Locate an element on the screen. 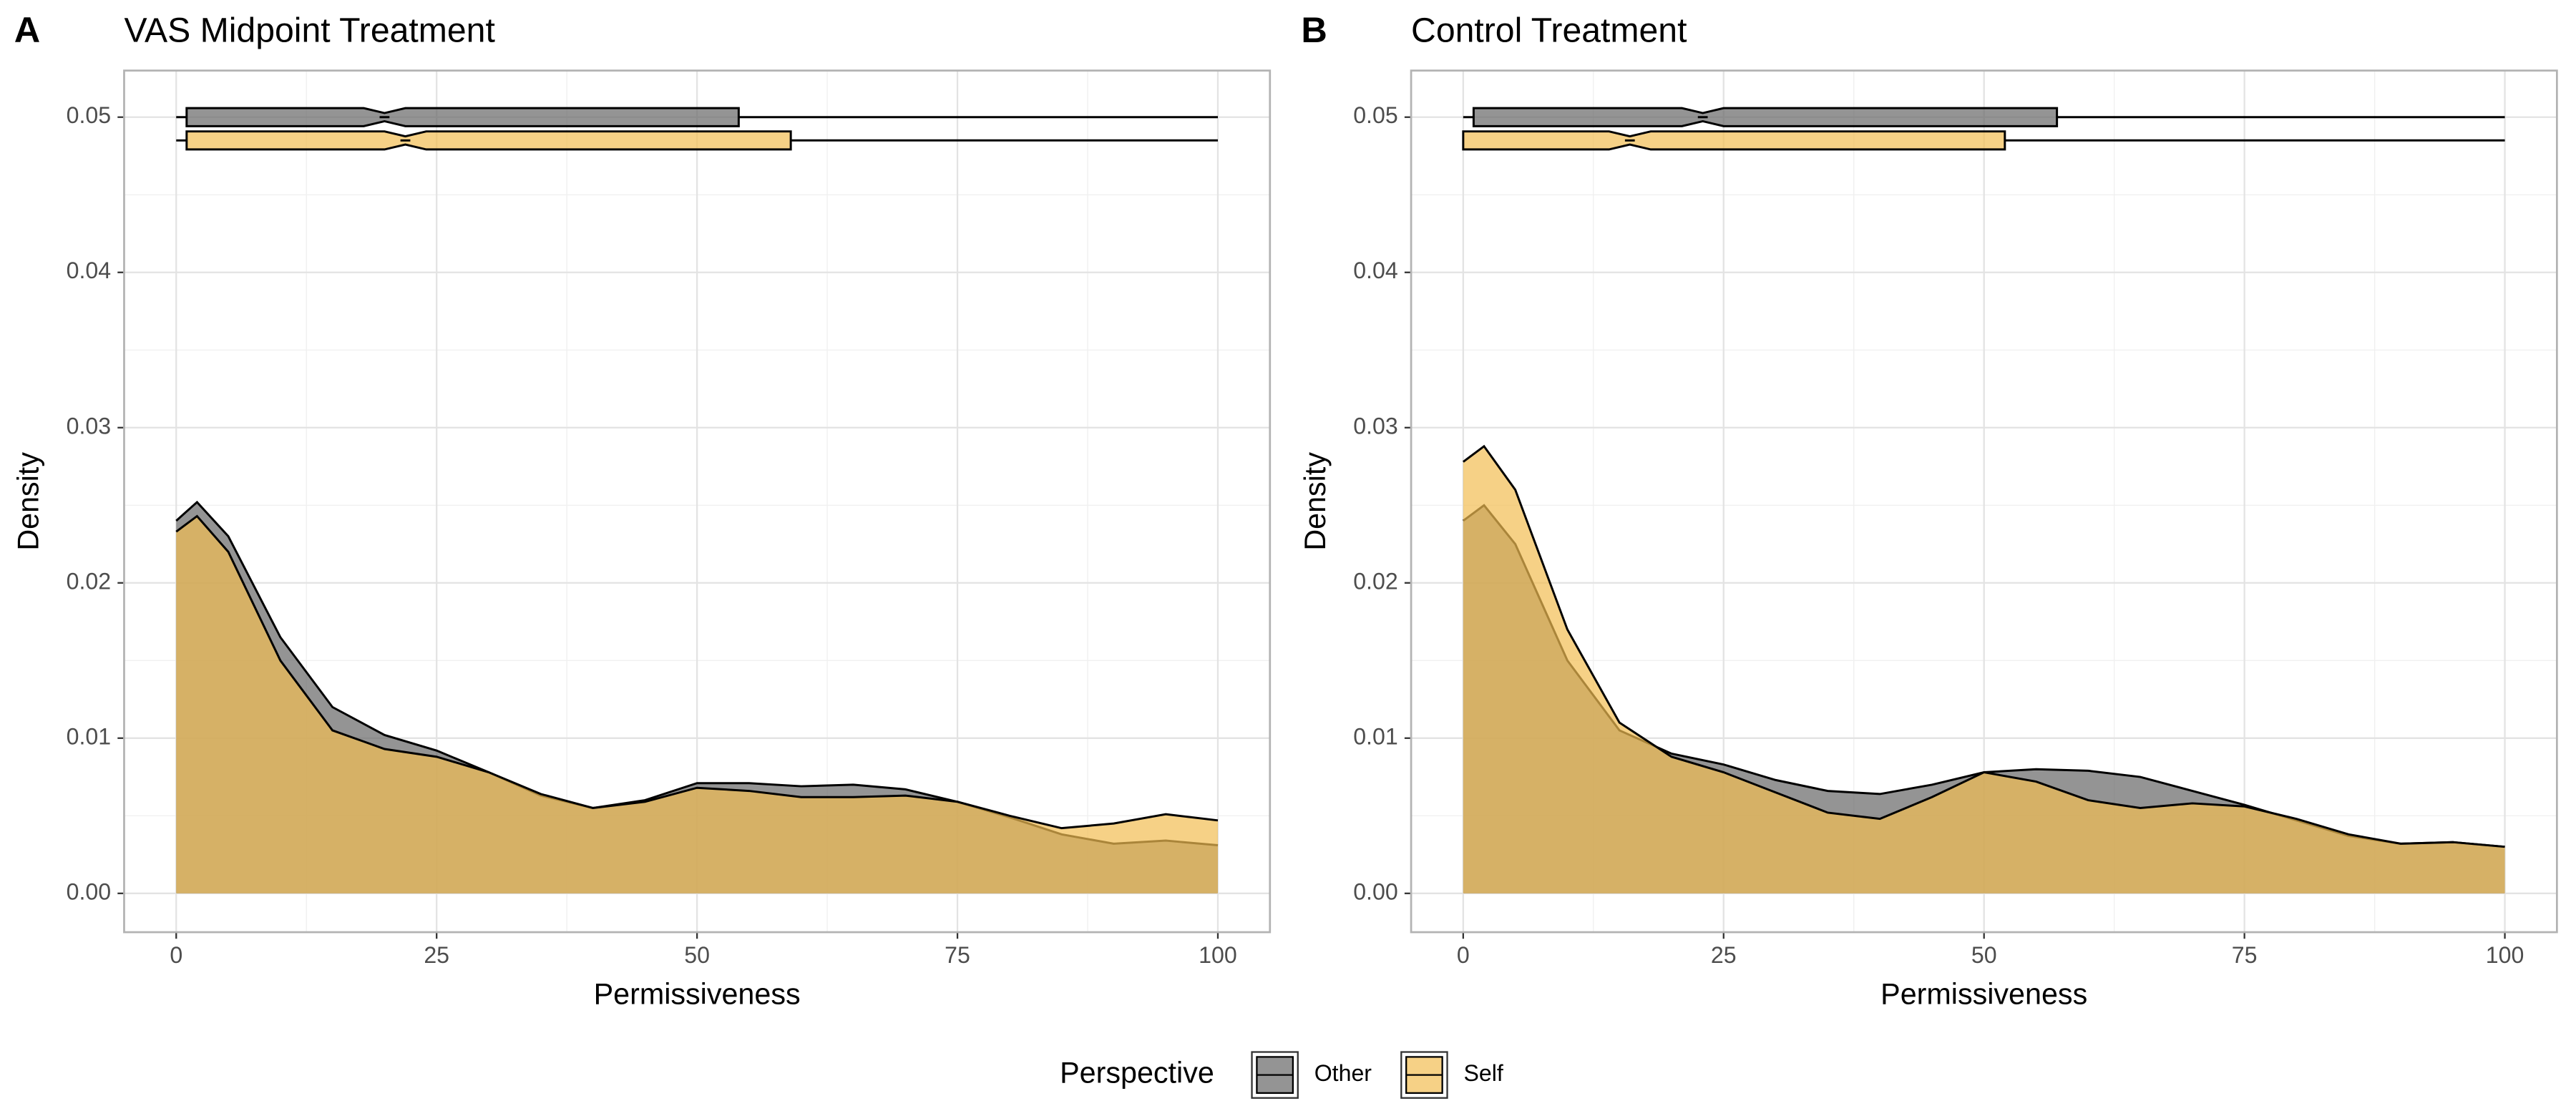  legend-label: Self is located at coordinates (1483, 1073).